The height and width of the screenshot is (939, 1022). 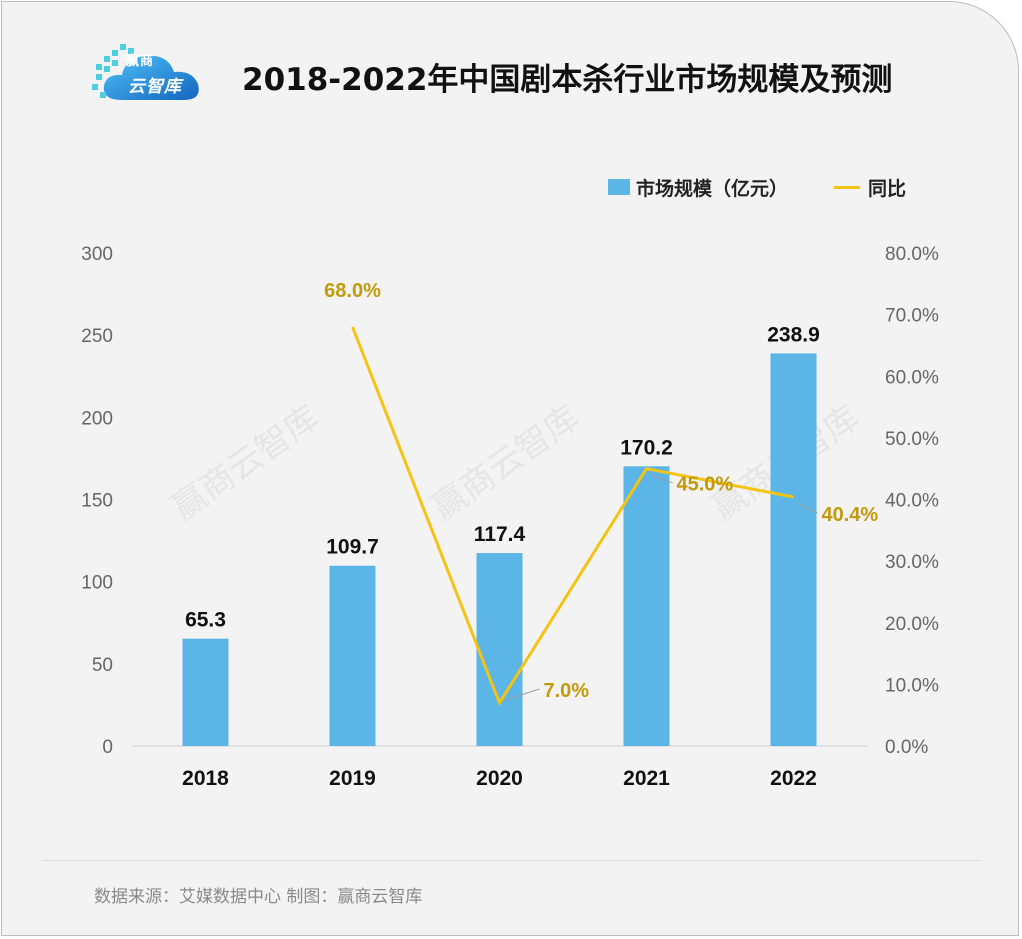 What do you see at coordinates (352, 655) in the screenshot?
I see `bar-2019` at bounding box center [352, 655].